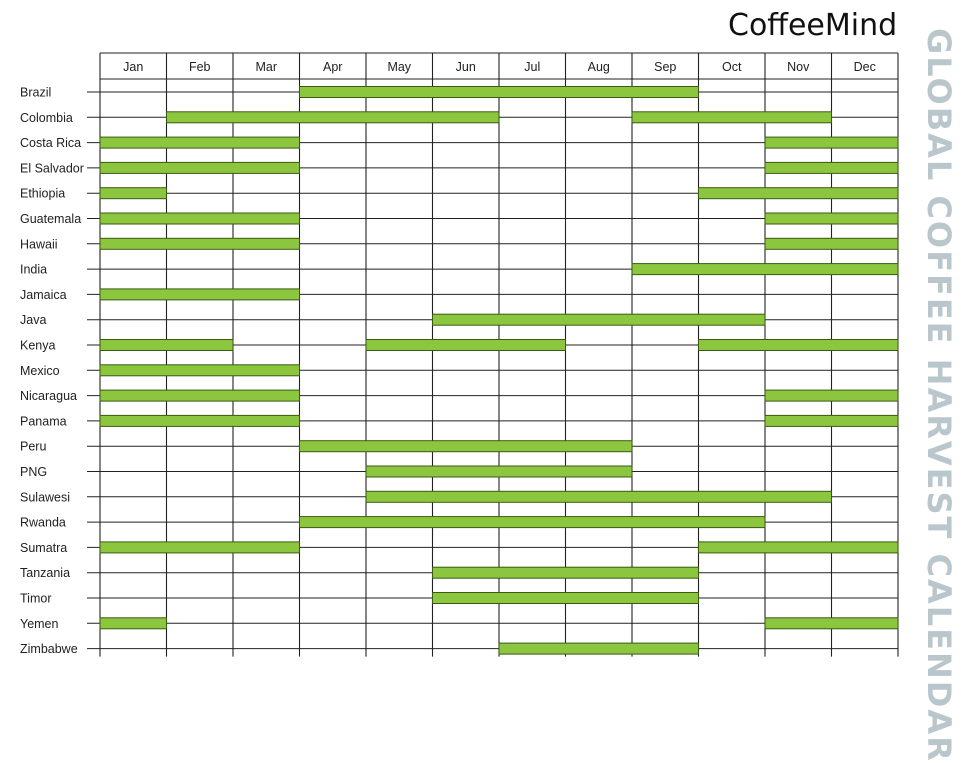 This screenshot has width=964, height=763. Describe the element at coordinates (43, 295) in the screenshot. I see `country-label: Jamaica` at that location.